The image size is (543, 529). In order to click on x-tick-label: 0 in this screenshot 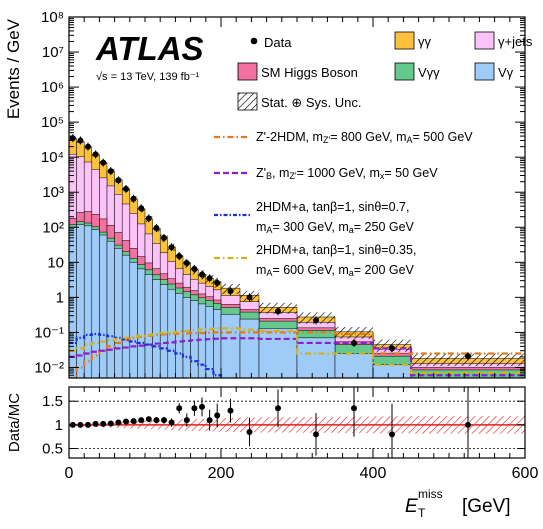, I will do `click(69, 473)`.